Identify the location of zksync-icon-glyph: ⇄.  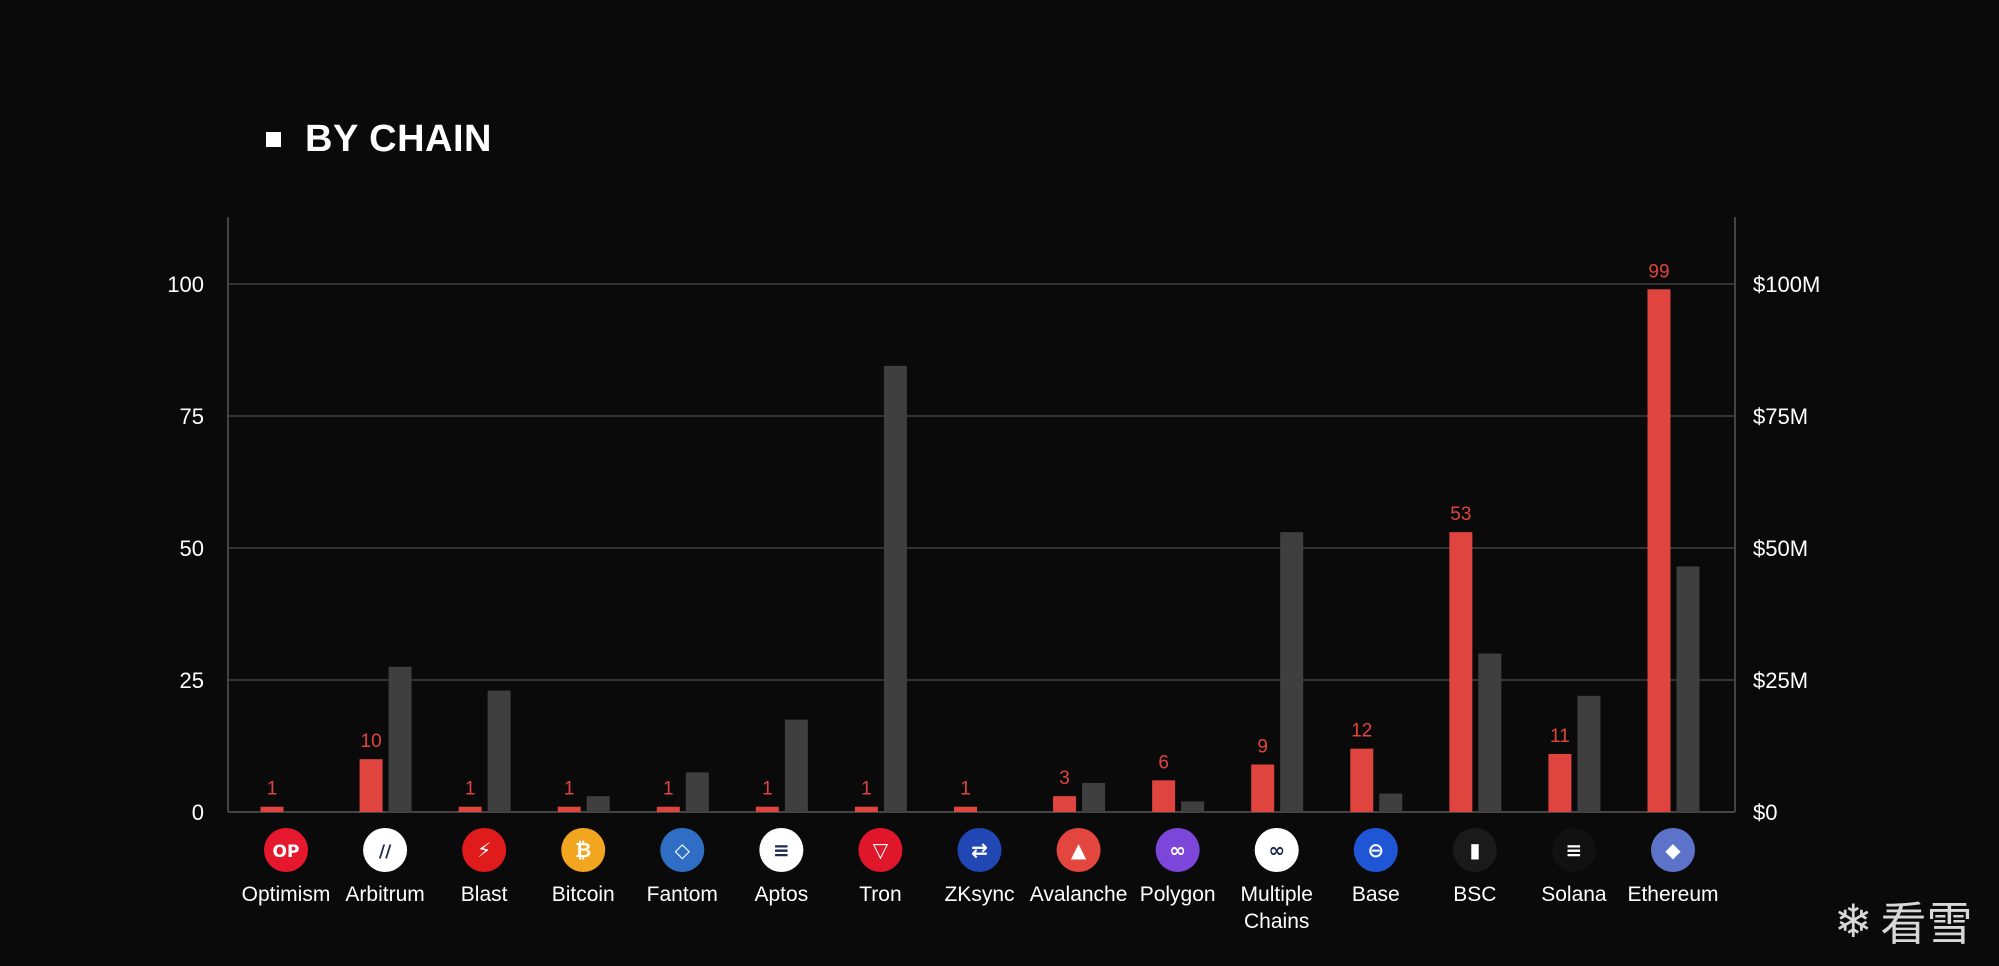
(979, 850).